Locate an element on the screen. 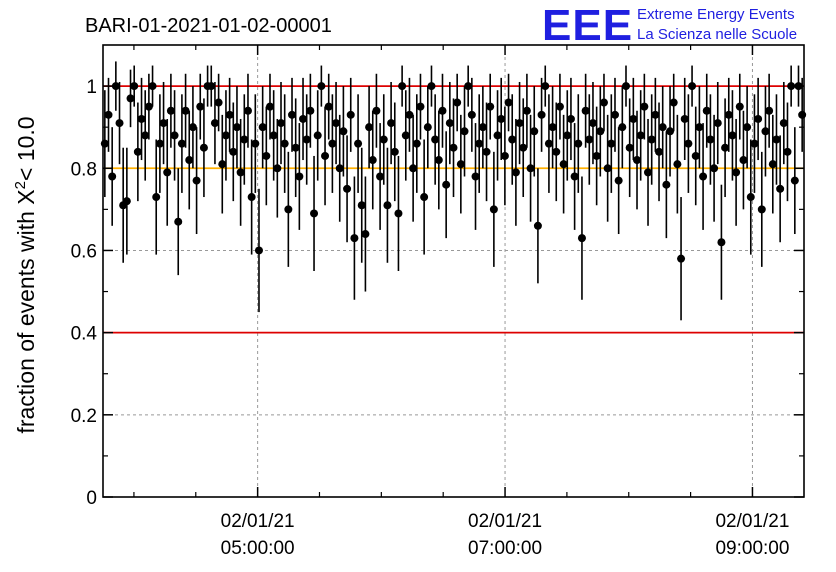  logo-line-1: Extreme Energy Events is located at coordinates (716, 14).